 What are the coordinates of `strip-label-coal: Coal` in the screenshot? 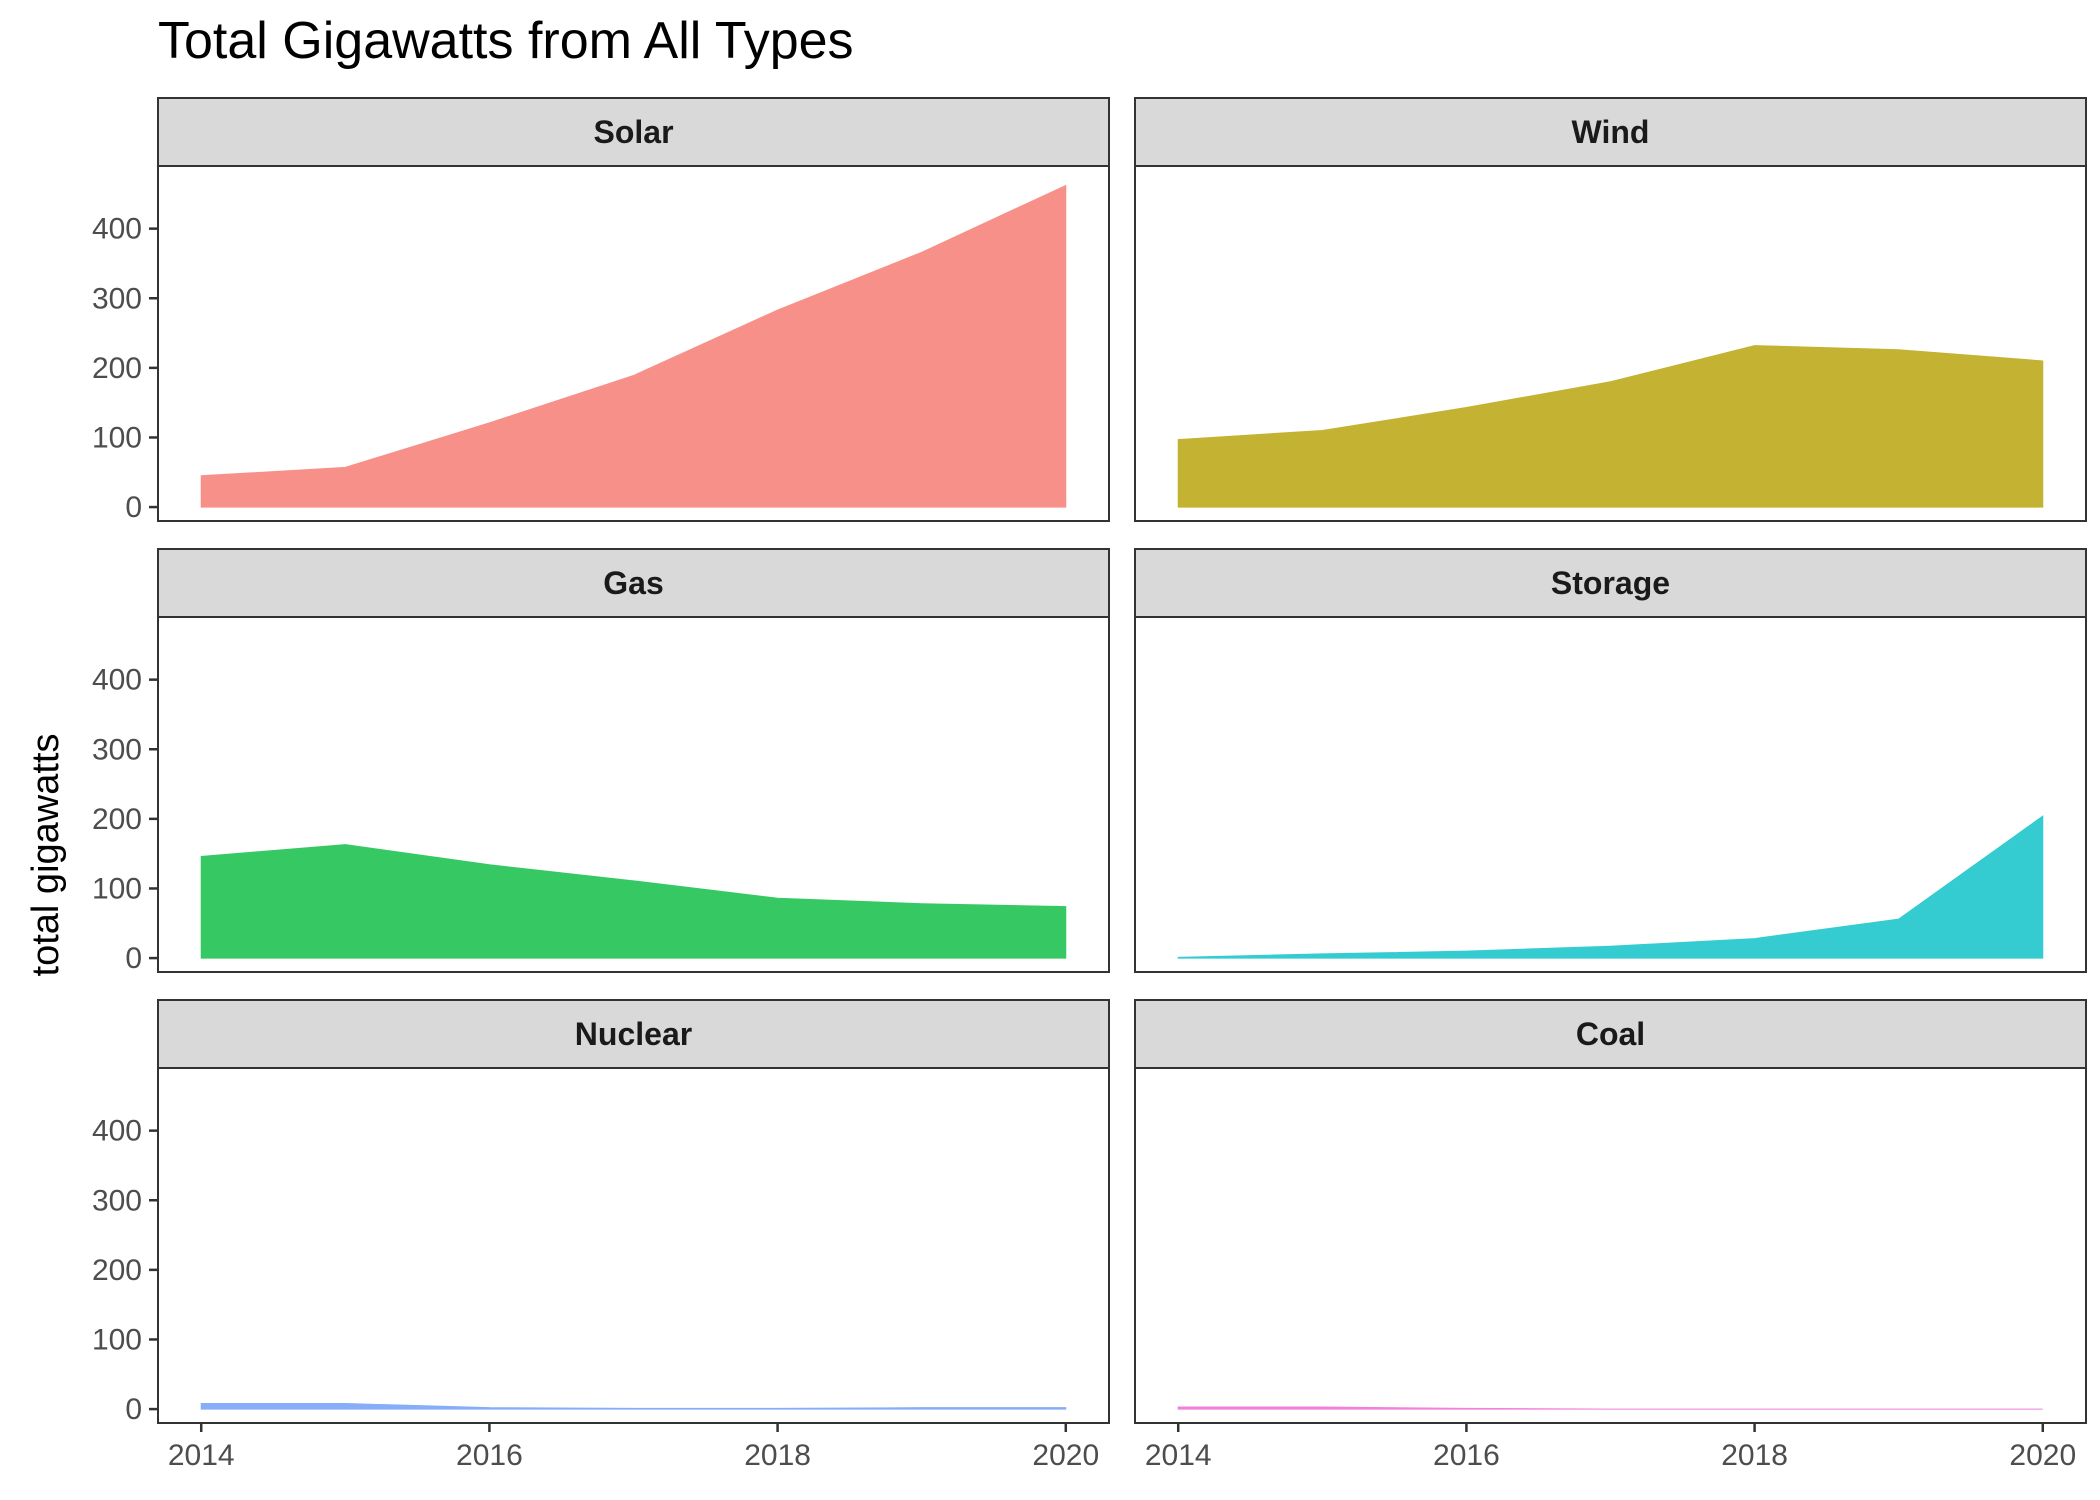 It's located at (1610, 1034).